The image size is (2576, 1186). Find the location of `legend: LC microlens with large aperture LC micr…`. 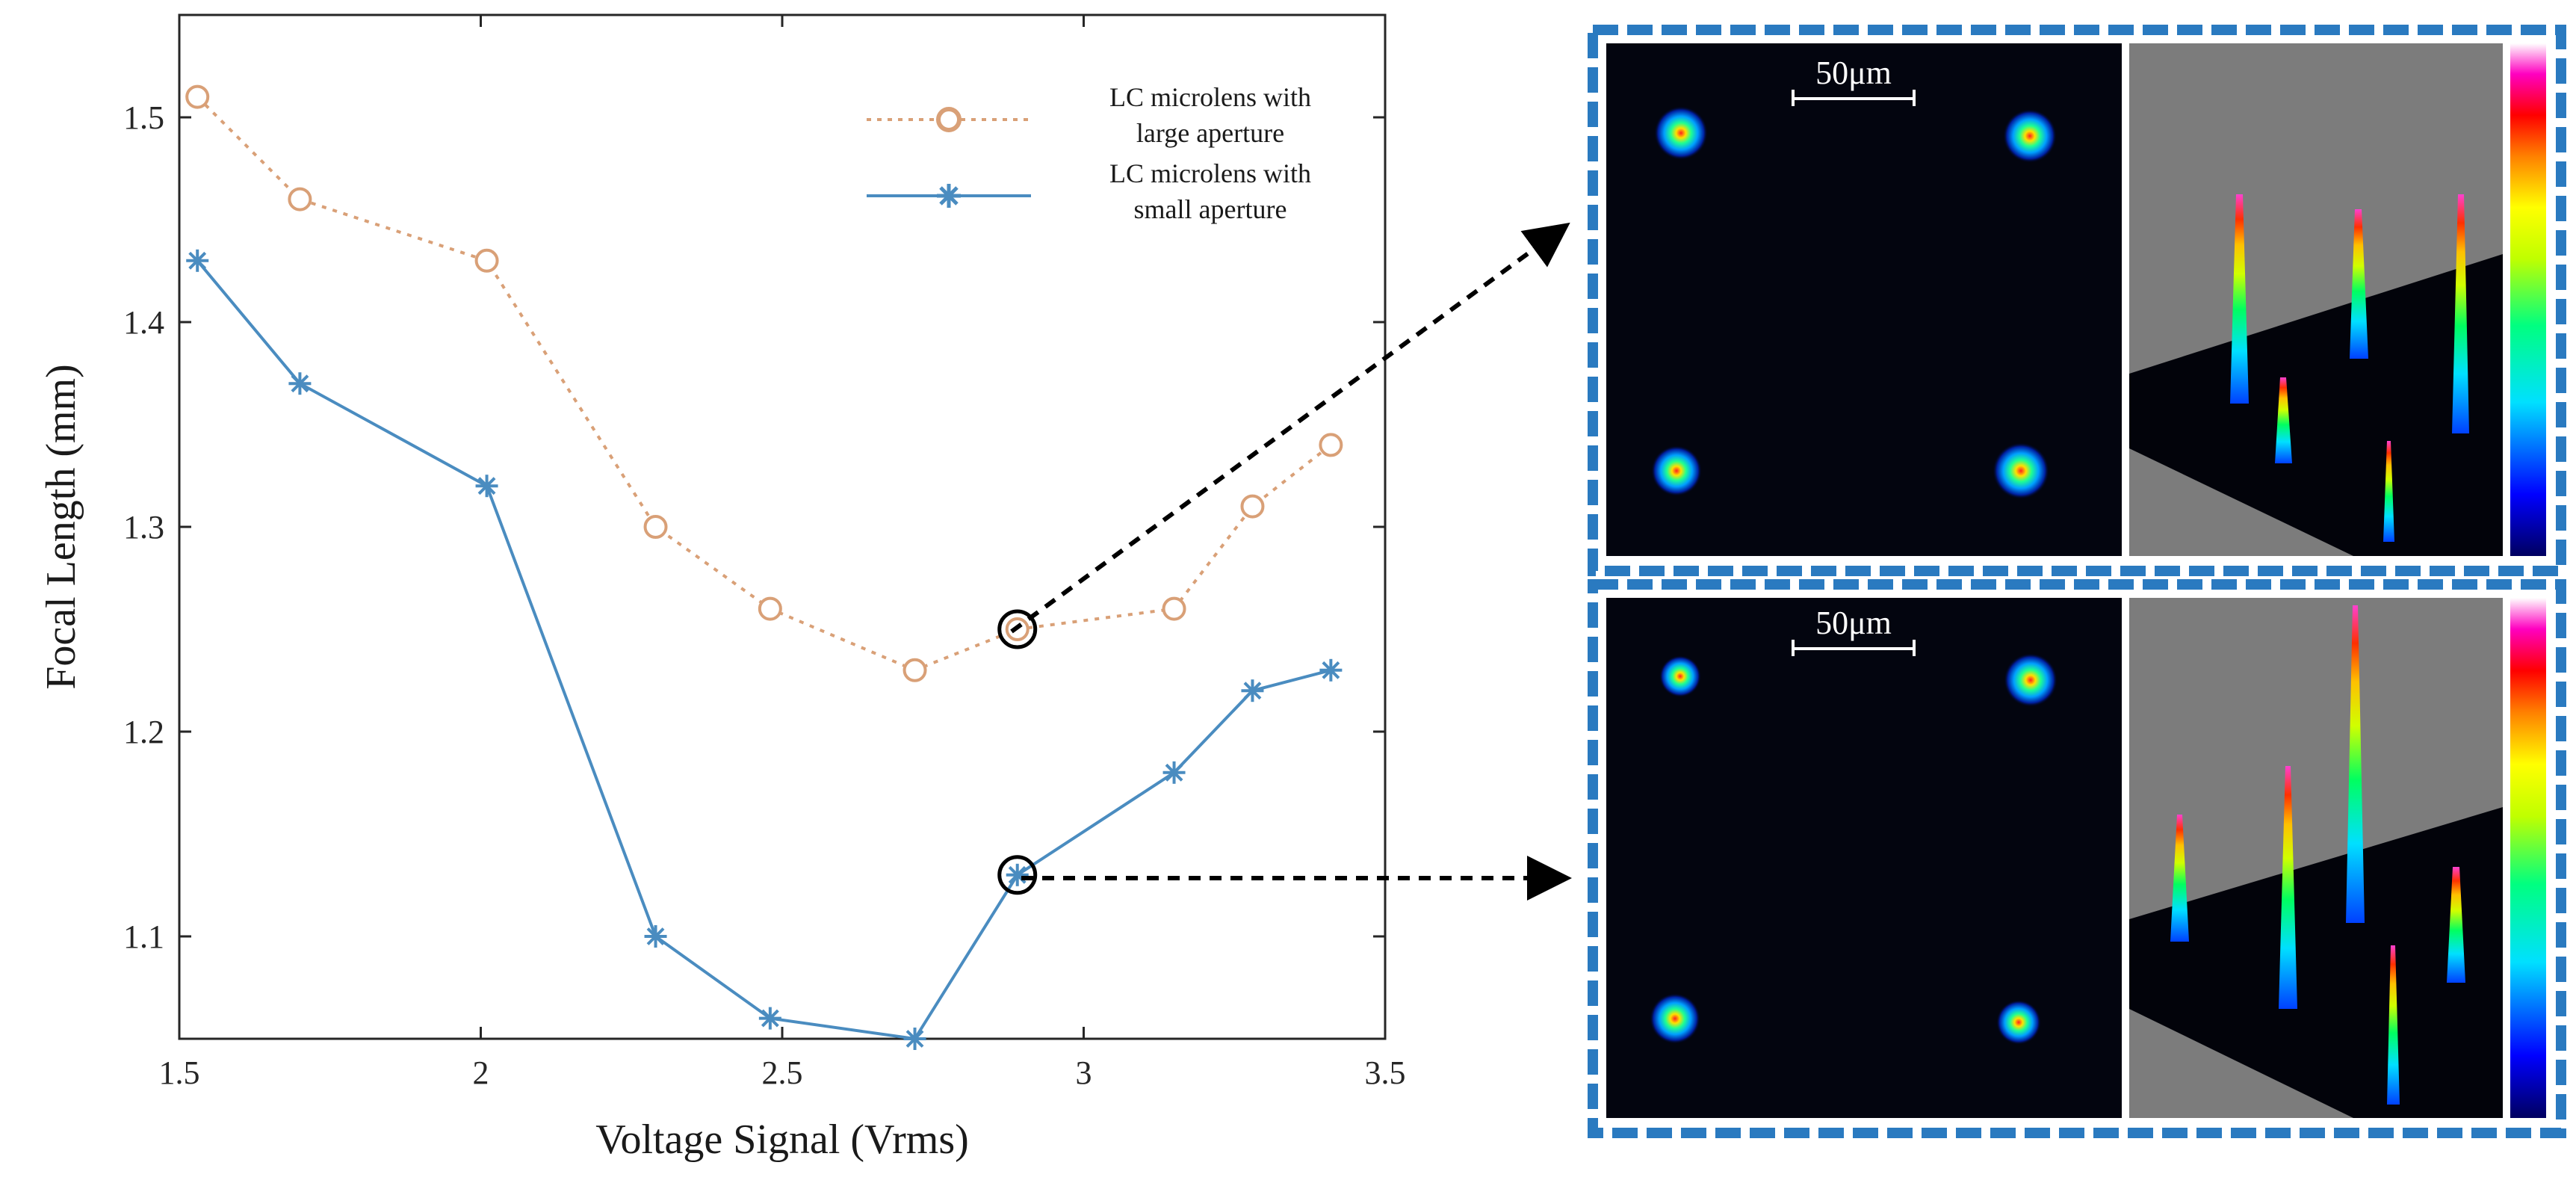

legend: LC microlens with large aperture LC micr… is located at coordinates (1089, 153).